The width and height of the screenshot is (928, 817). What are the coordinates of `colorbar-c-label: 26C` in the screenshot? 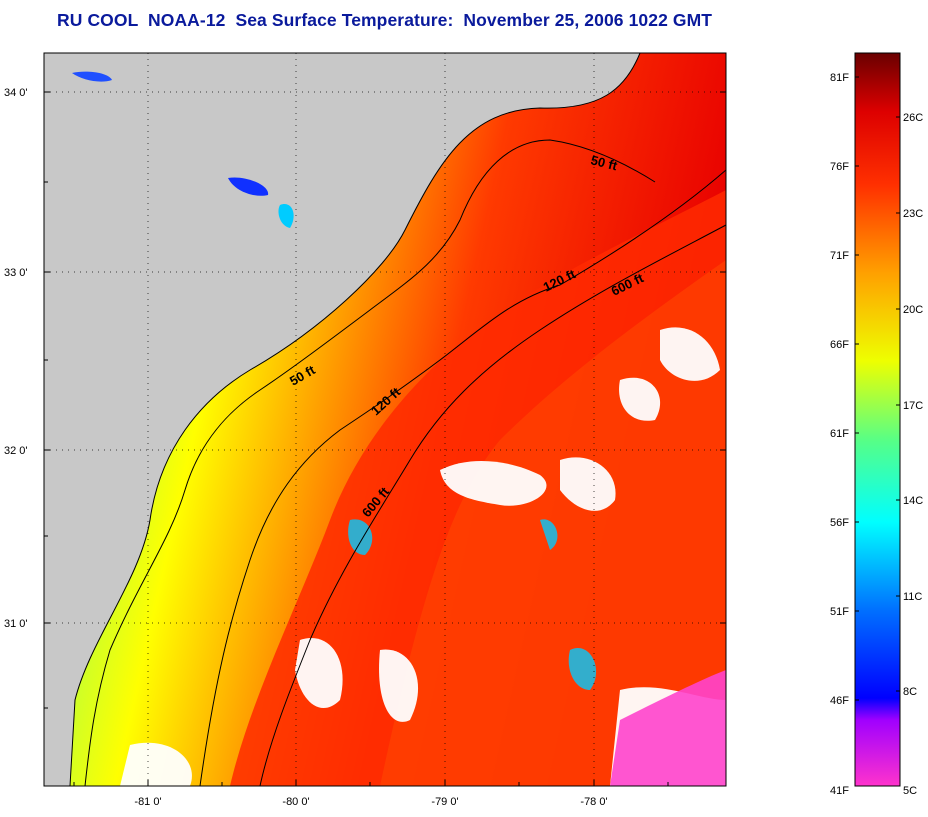 It's located at (913, 118).